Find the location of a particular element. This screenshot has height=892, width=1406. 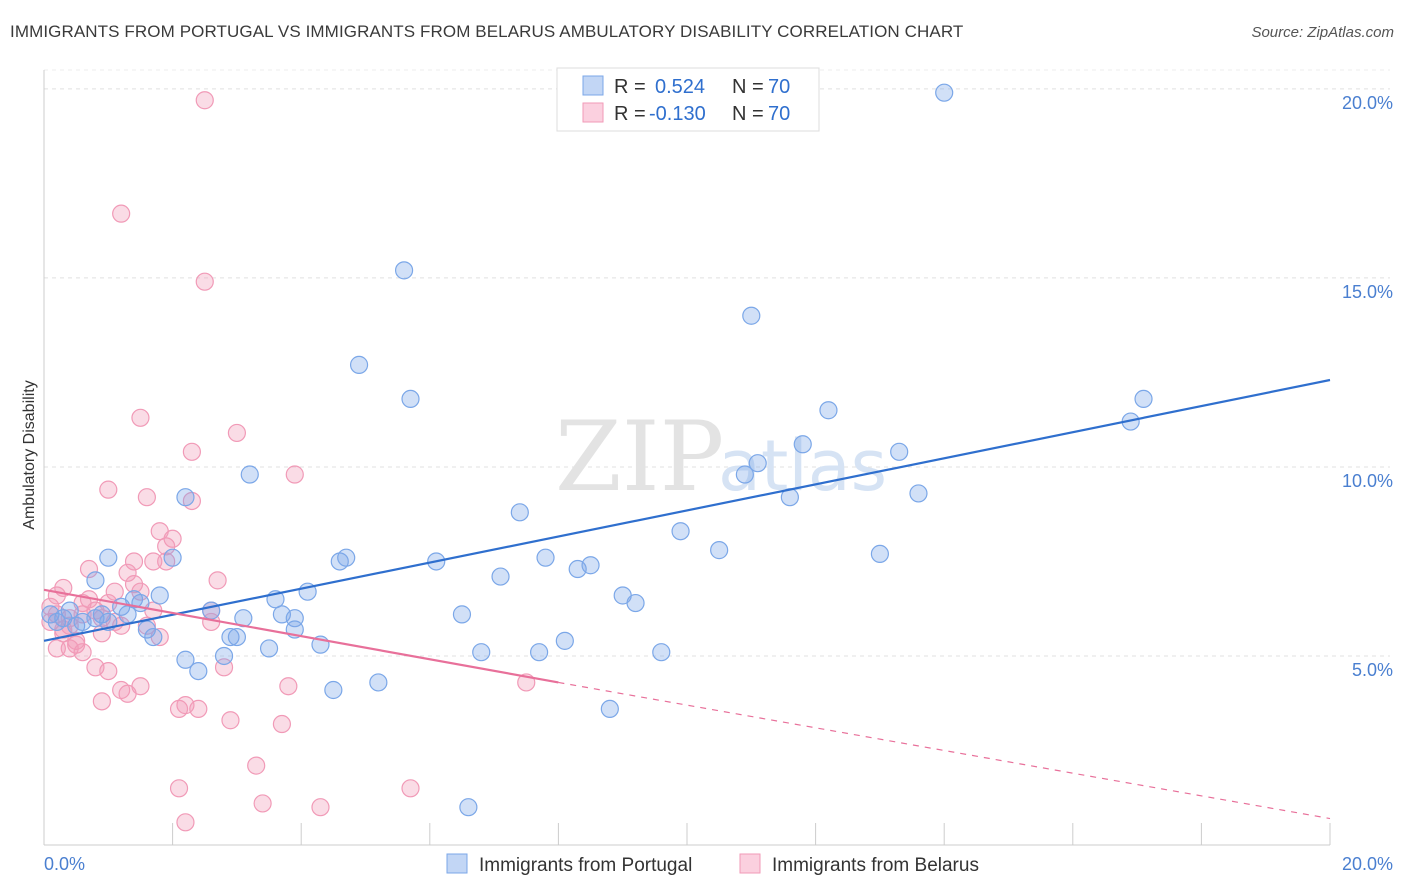

legend-n-label-2: N = is located at coordinates (748, 114).